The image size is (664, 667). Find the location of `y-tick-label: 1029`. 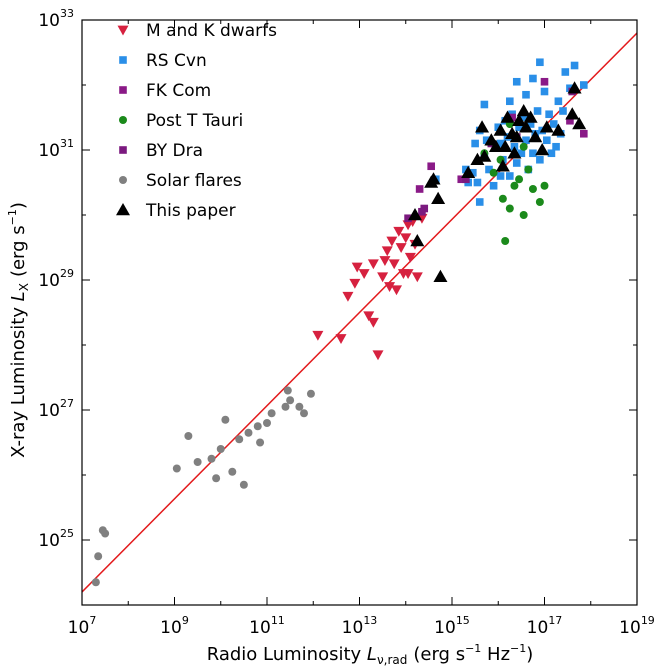

y-tick-label: 1029 is located at coordinates (56, 279).